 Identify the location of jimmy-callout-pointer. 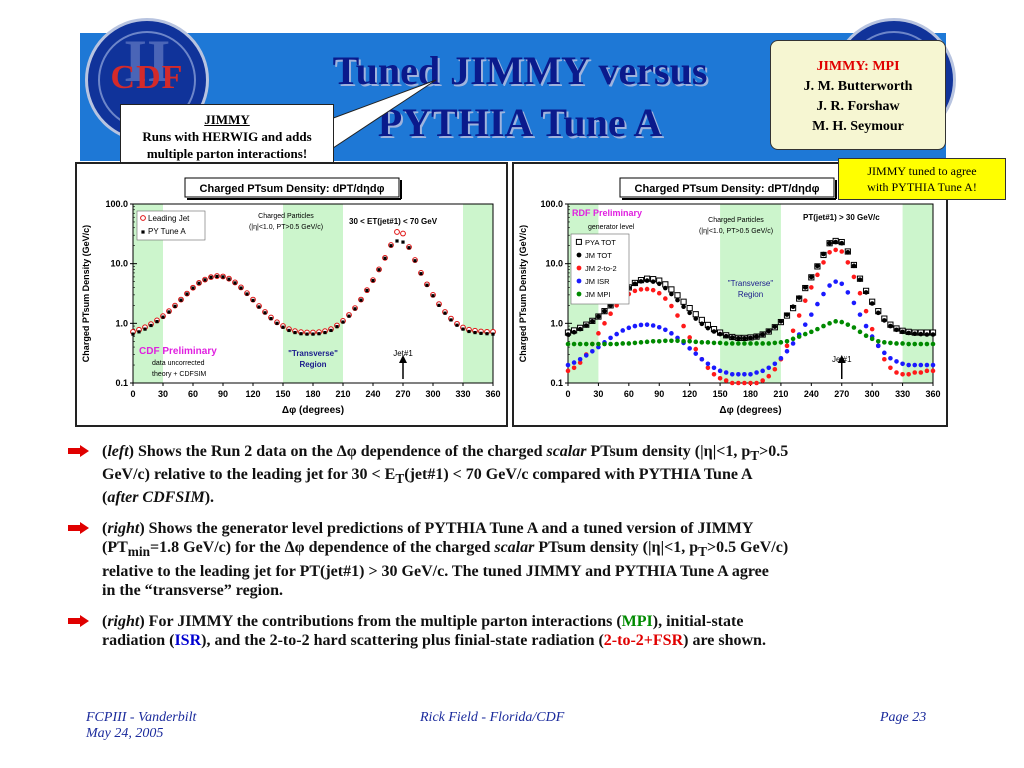
(382, 115).